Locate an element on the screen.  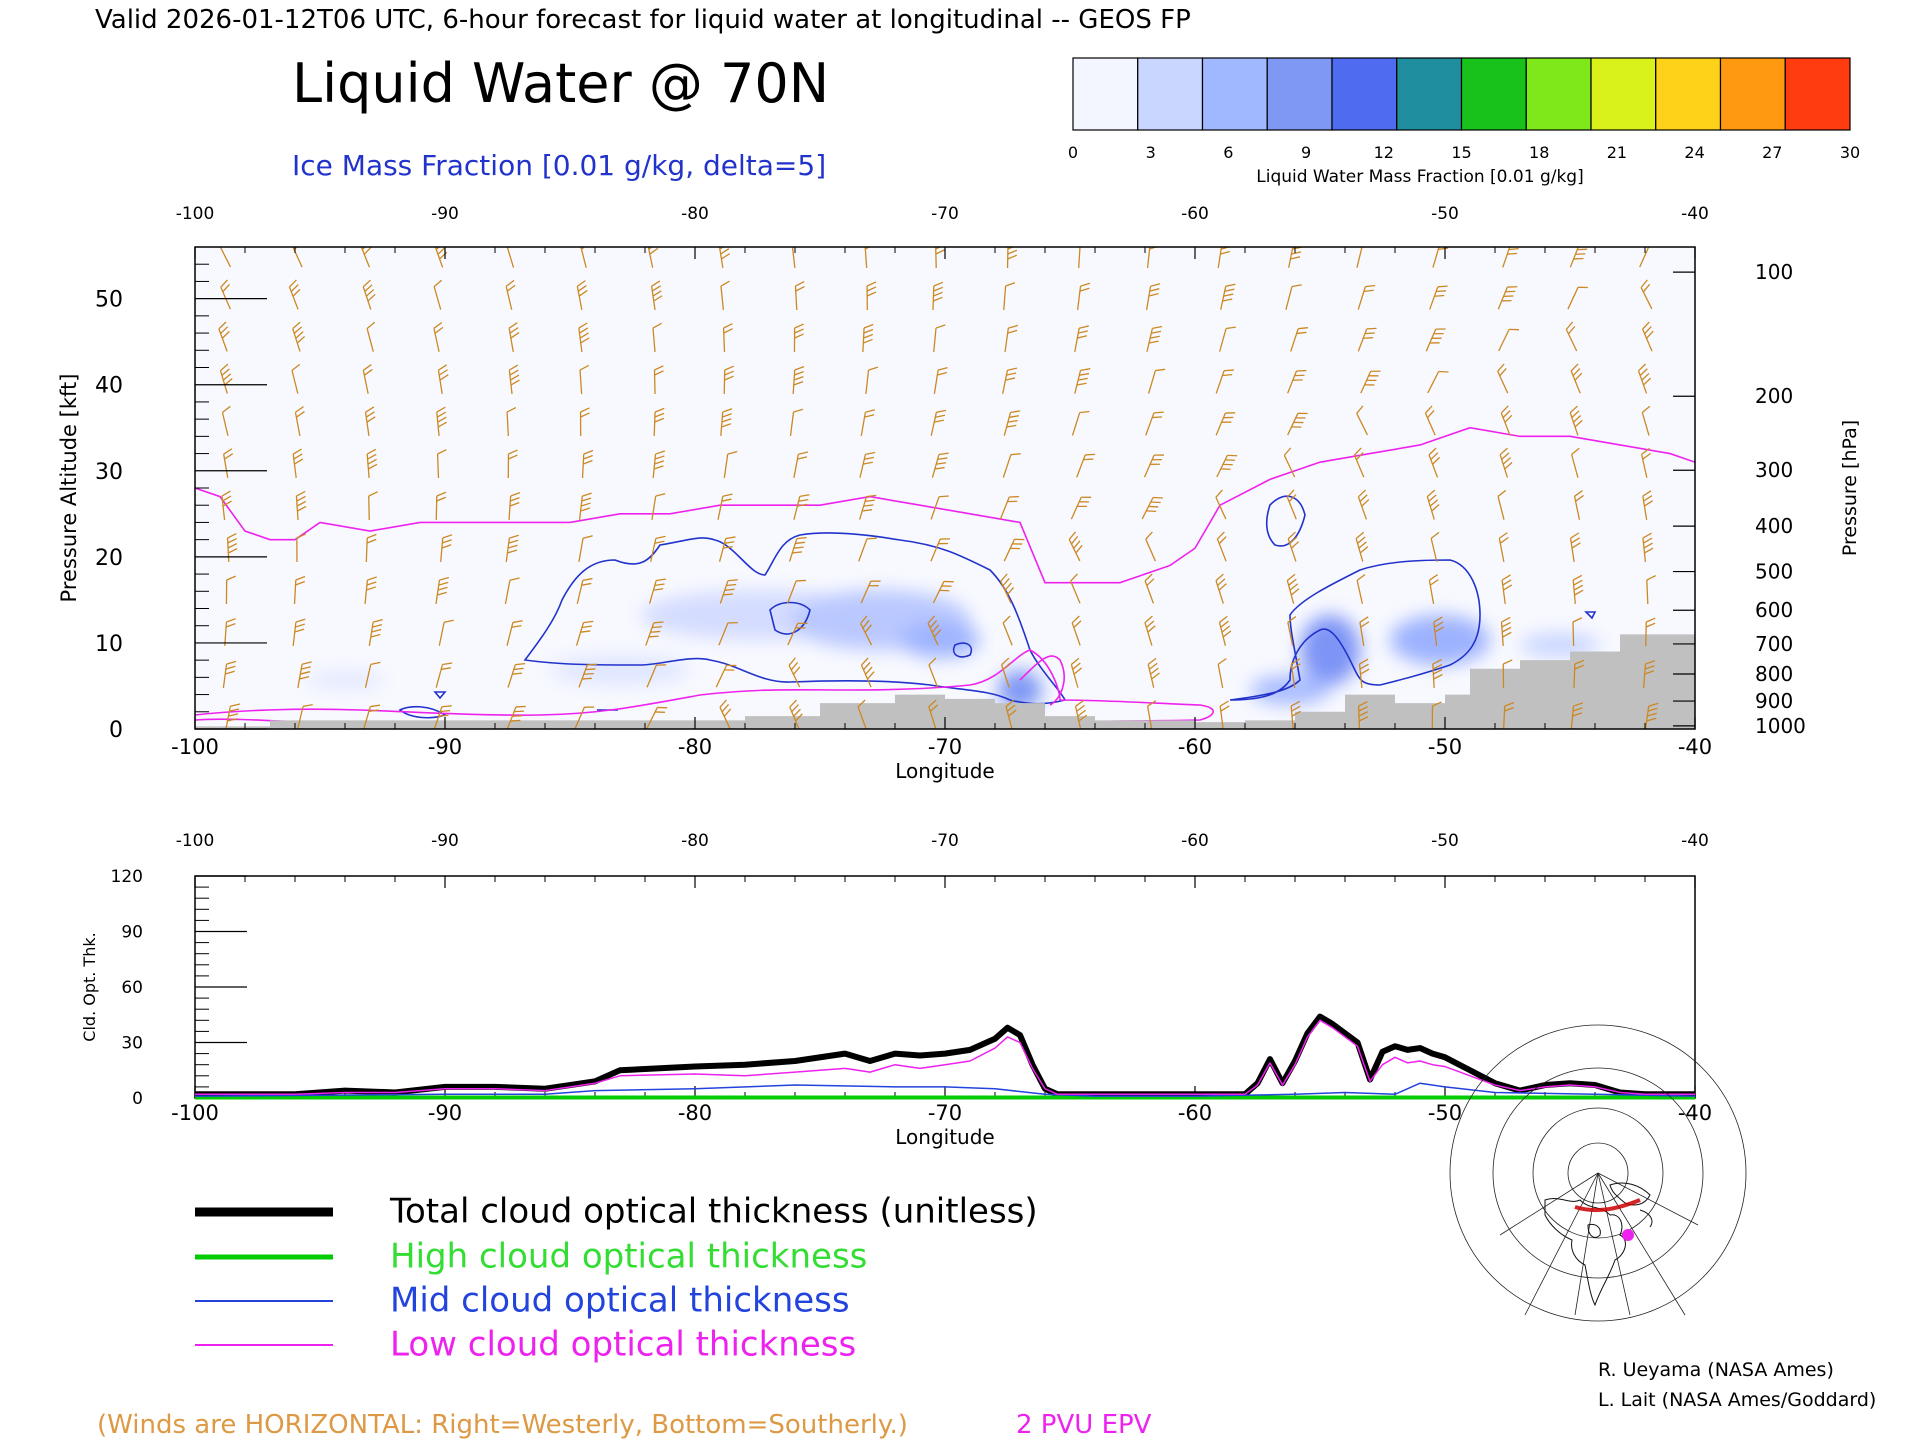
bottom-y-tick-label: 120 is located at coordinates (127, 877).